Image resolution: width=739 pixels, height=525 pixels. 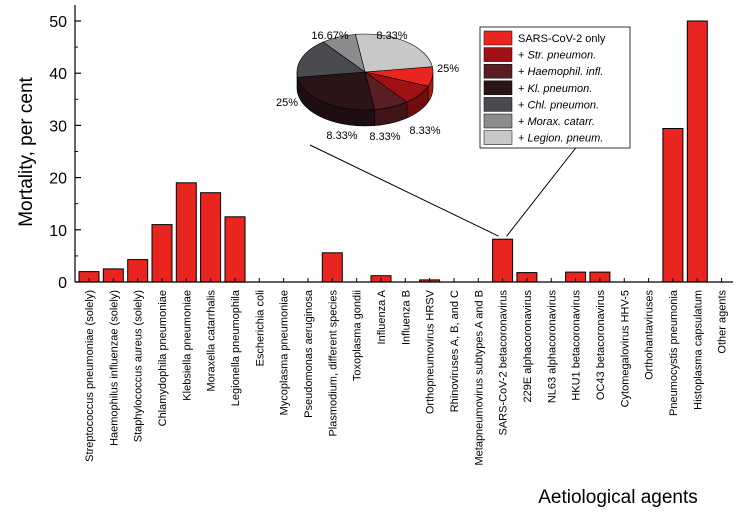 What do you see at coordinates (556, 122) in the screenshot?
I see `legend-label-5: + Morax. catarr.` at bounding box center [556, 122].